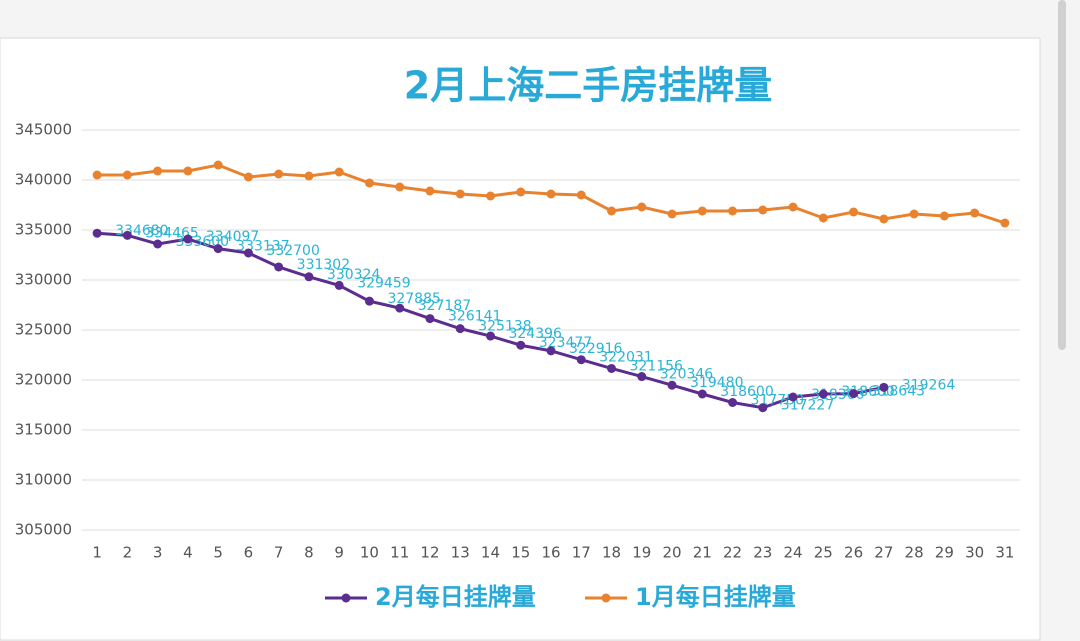 Image resolution: width=1080 pixels, height=641 pixels. I want to click on x-tick-label: 29, so click(944, 553).